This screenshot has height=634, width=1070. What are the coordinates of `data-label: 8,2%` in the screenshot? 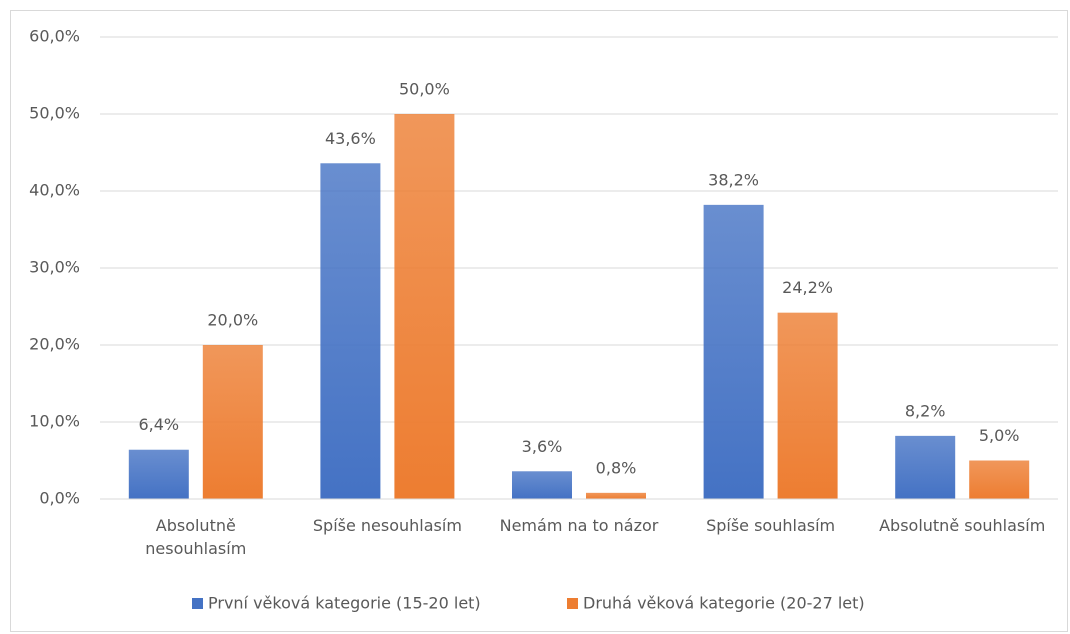 It's located at (925, 410).